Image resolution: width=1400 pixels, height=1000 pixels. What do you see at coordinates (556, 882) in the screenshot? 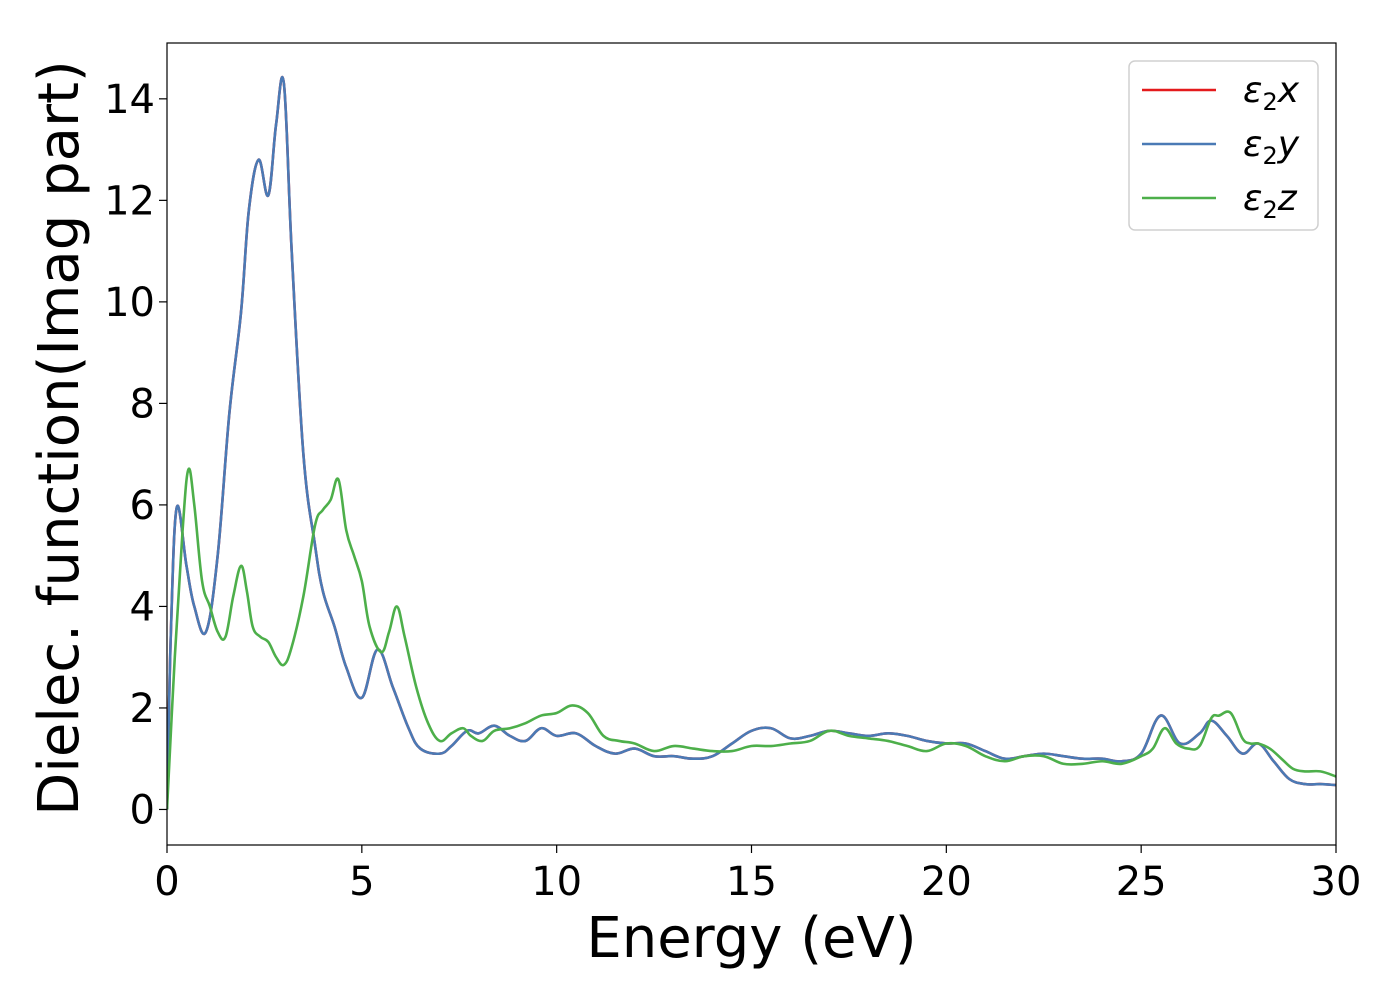
I see `x-tick-label: 10` at bounding box center [556, 882].